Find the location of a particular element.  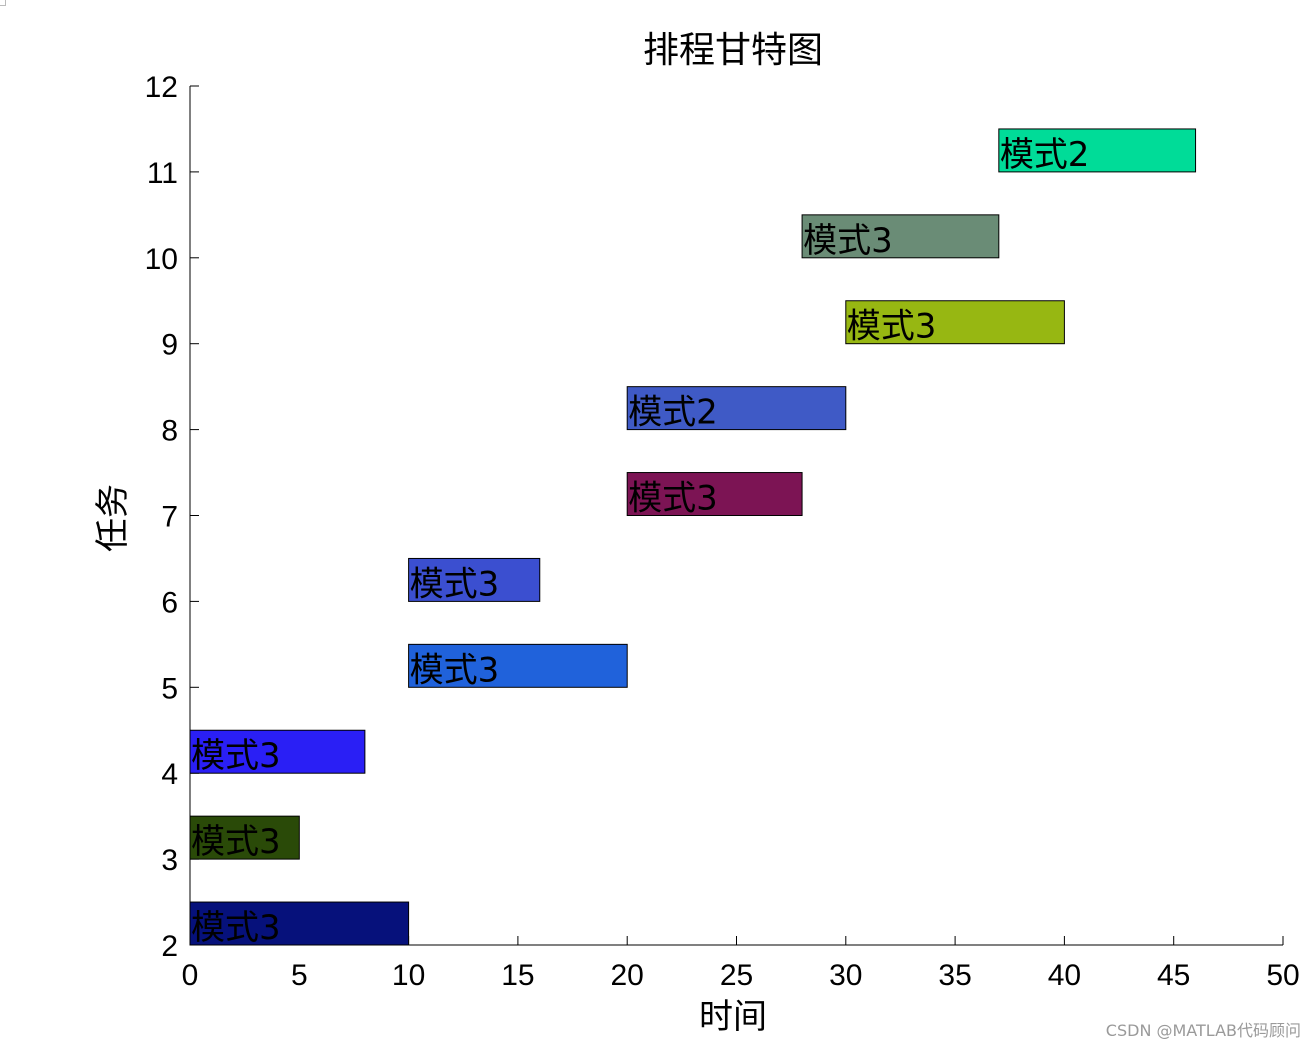

y-tick-label: 4 is located at coordinates (169, 774).